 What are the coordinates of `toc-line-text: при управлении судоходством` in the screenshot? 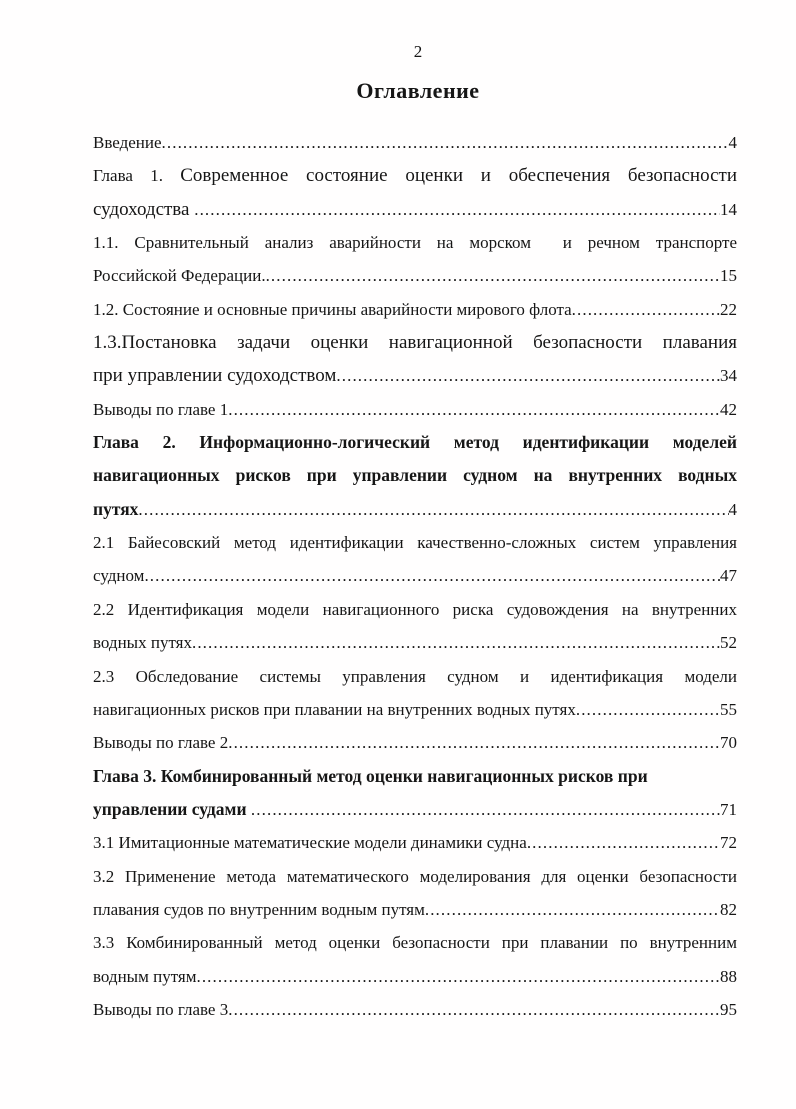 It's located at (215, 376).